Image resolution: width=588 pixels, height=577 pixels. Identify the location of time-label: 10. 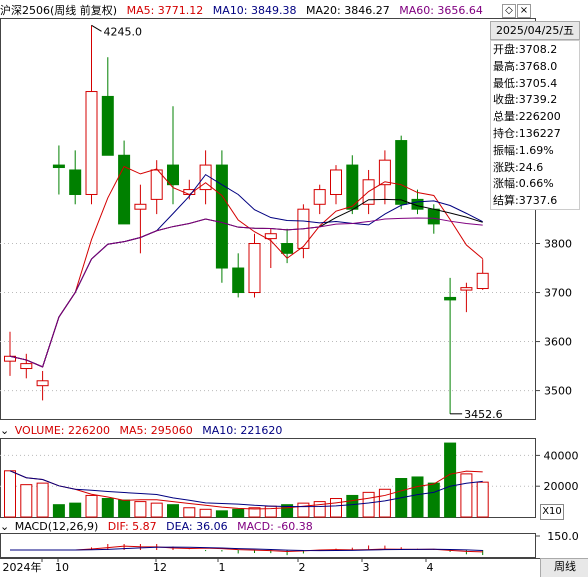
(62, 567).